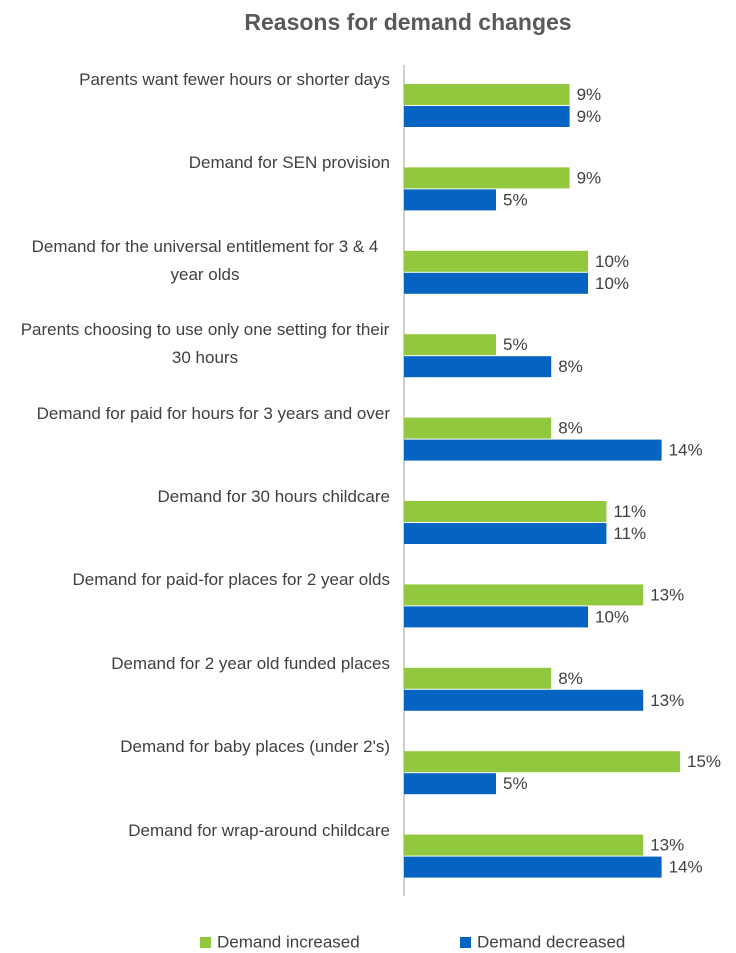 The image size is (736, 953). I want to click on category-label: Demand for 30 hours childcare, so click(273, 496).